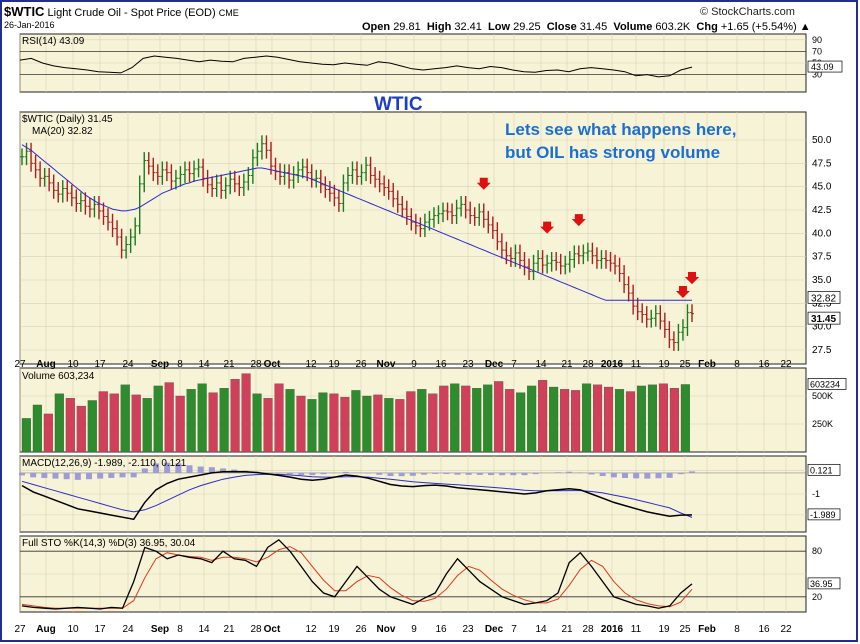  What do you see at coordinates (73, 629) in the screenshot?
I see `x-tick-bottom: 10` at bounding box center [73, 629].